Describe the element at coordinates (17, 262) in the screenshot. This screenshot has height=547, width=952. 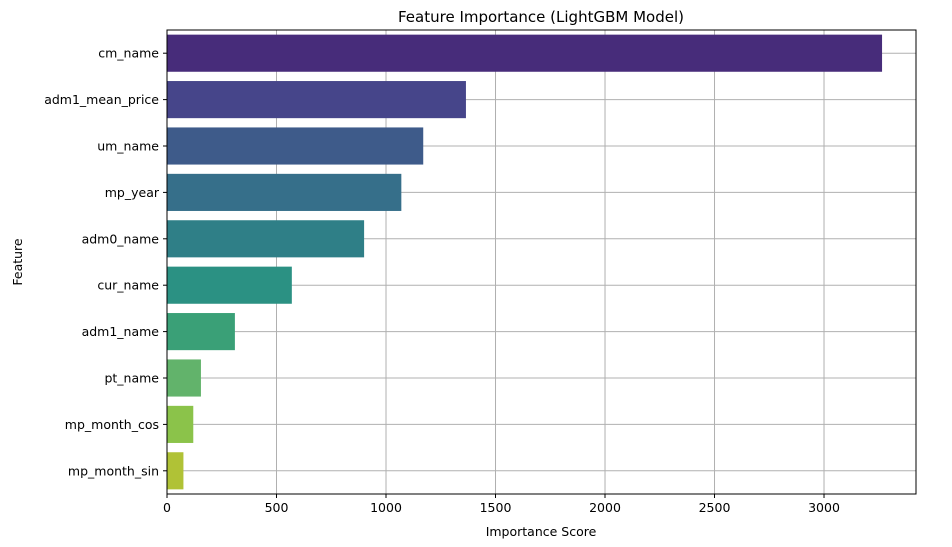
I see `y-axis-title: Feature` at that location.